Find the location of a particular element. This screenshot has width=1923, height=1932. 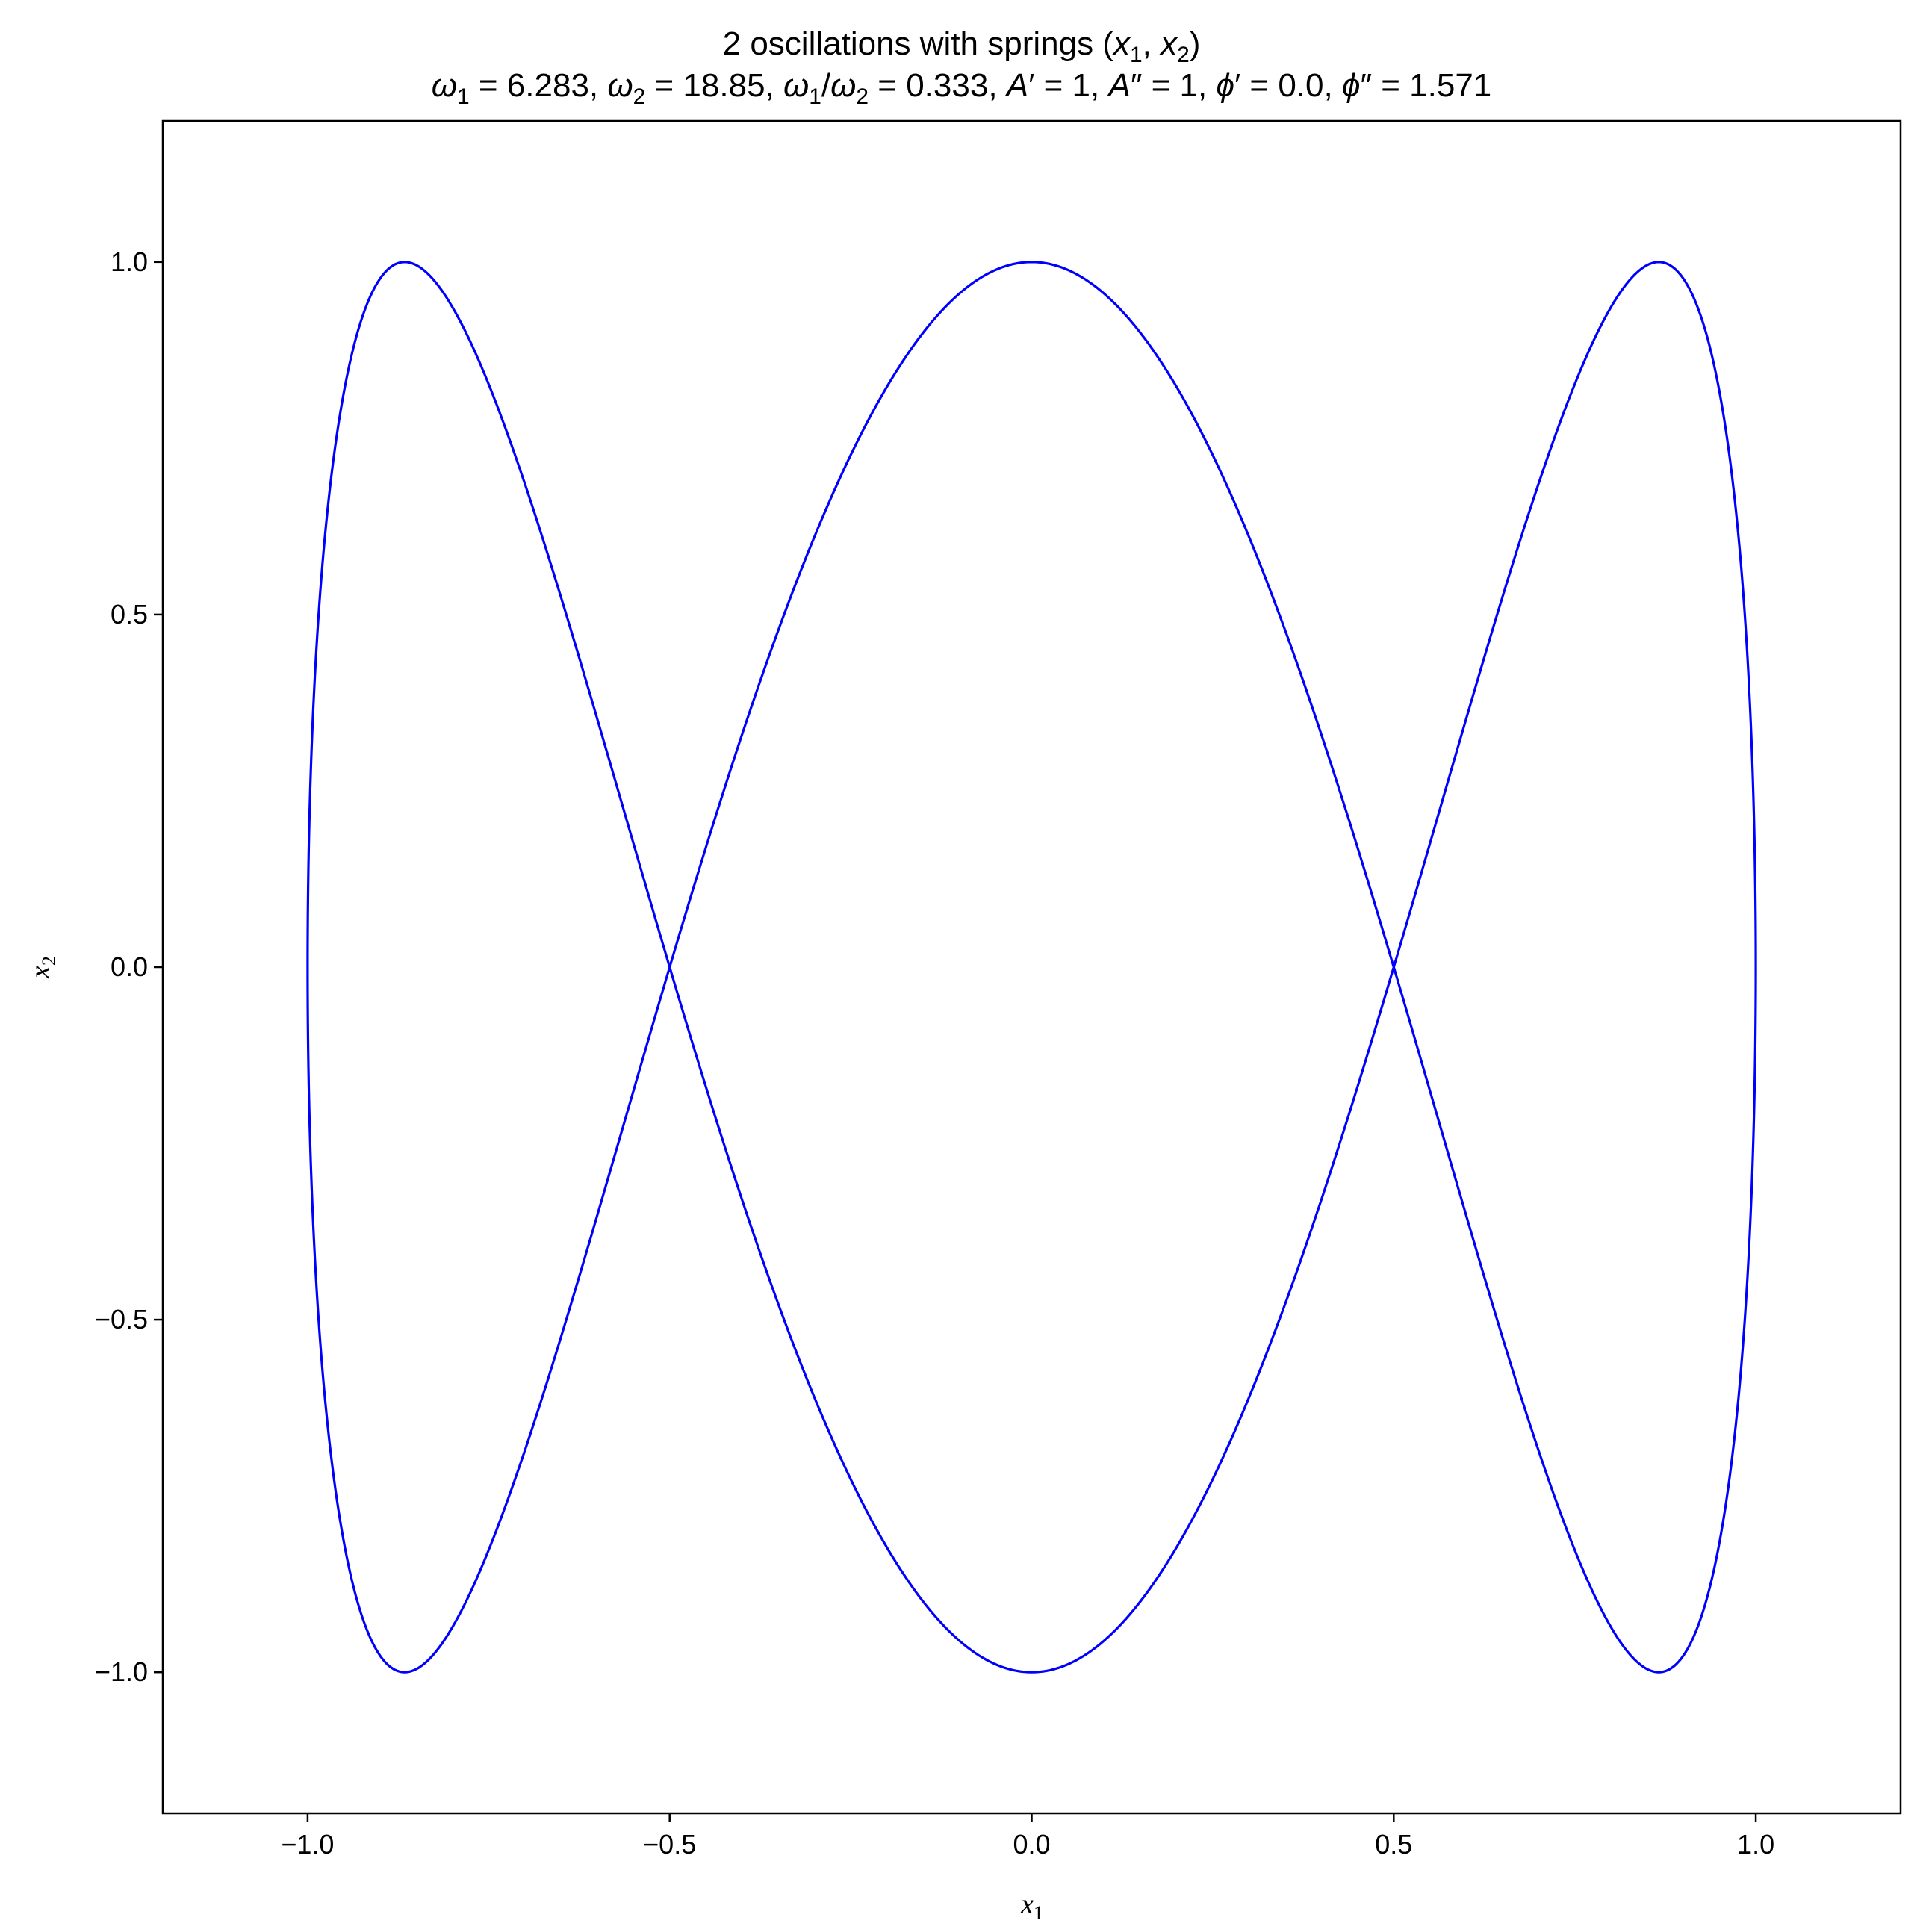

y-tick-label: −1.0 is located at coordinates (121, 1671).